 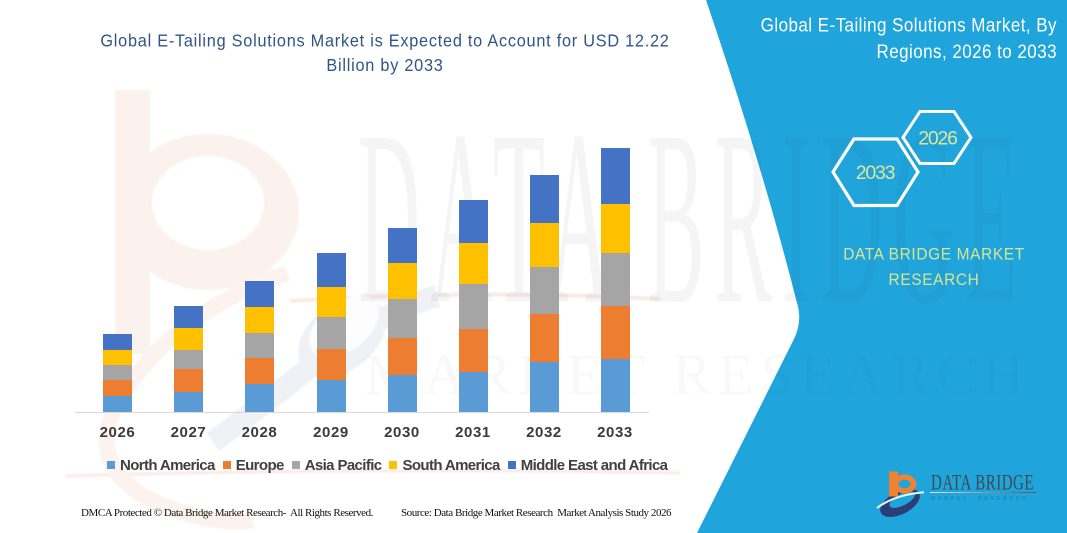 I want to click on svg-text: 2033, so click(x=875, y=173).